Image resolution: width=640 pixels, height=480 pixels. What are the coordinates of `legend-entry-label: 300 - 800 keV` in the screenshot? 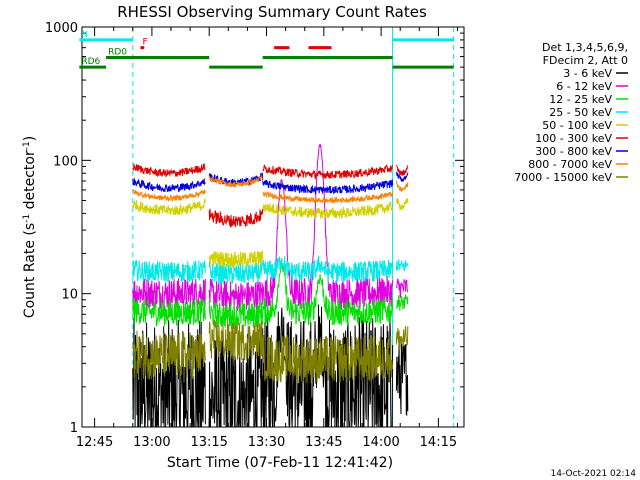 It's located at (573, 151).